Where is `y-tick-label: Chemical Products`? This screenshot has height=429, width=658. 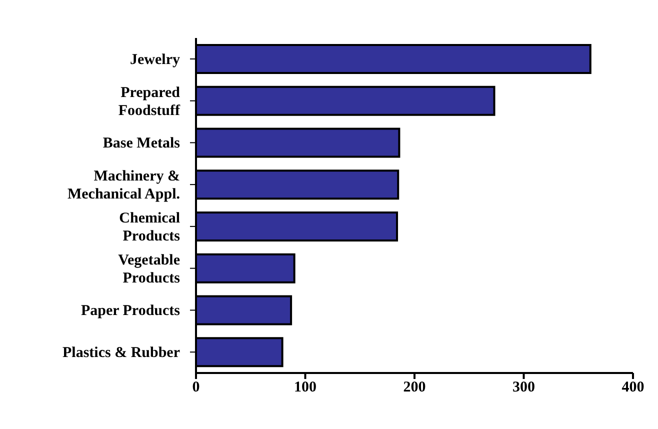 y-tick-label: Chemical Products is located at coordinates (149, 227).